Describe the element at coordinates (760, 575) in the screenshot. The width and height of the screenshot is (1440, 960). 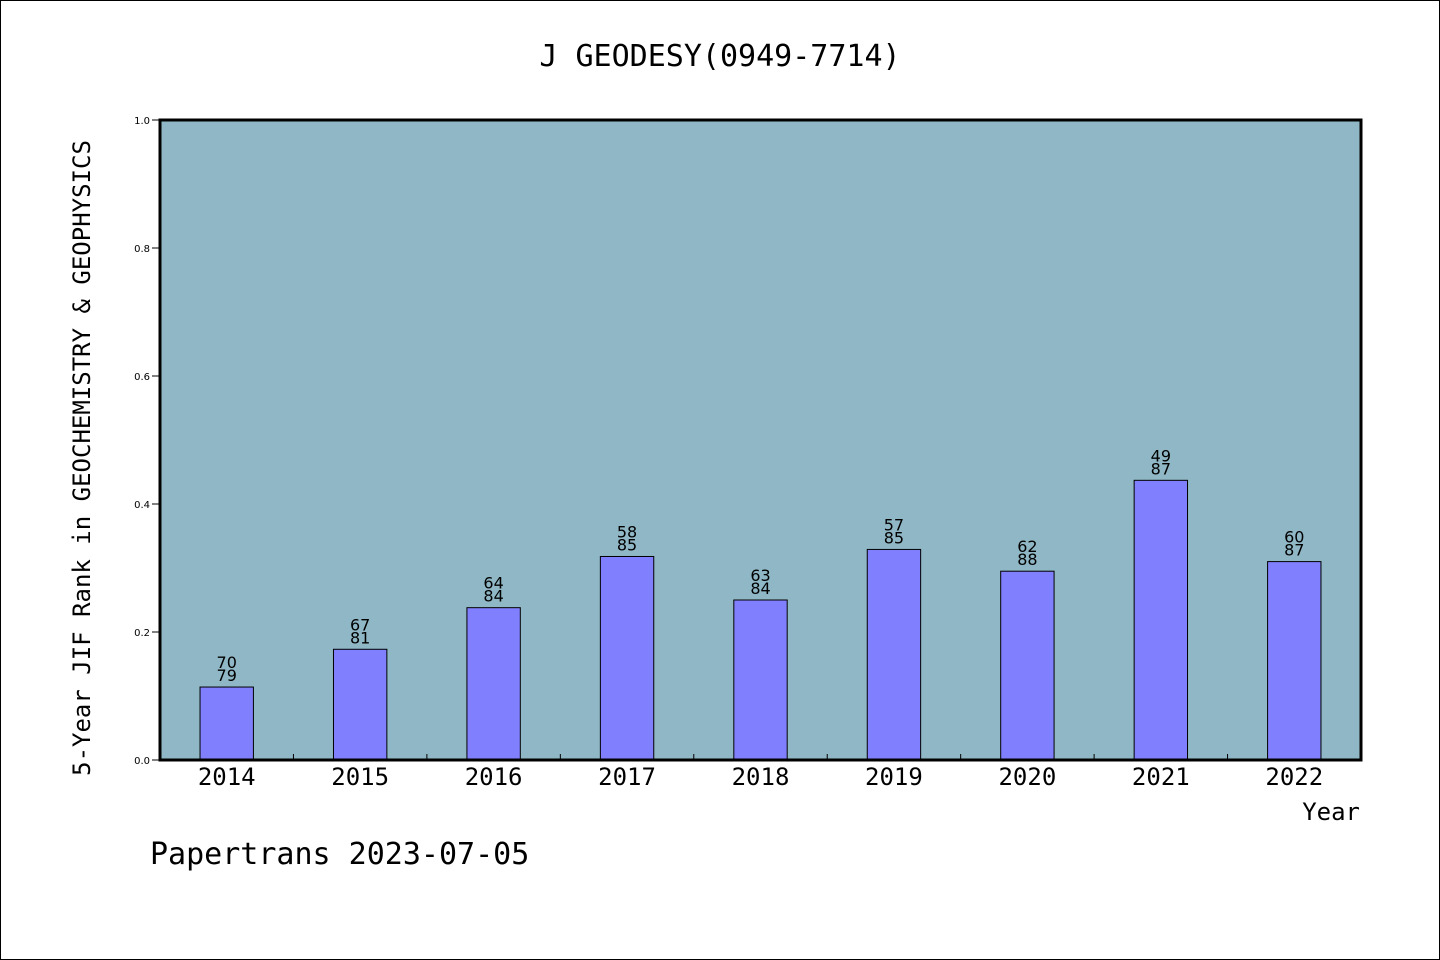
I see `data-label-rank-2018: 63` at that location.